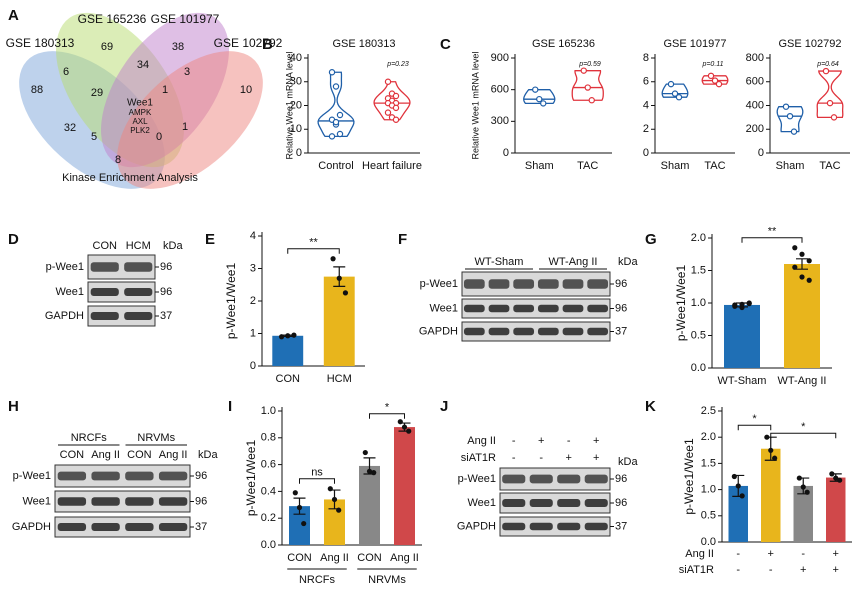  Describe the element at coordinates (185, 19) in the screenshot. I see `venn-set-label: GSE 101977` at that location.